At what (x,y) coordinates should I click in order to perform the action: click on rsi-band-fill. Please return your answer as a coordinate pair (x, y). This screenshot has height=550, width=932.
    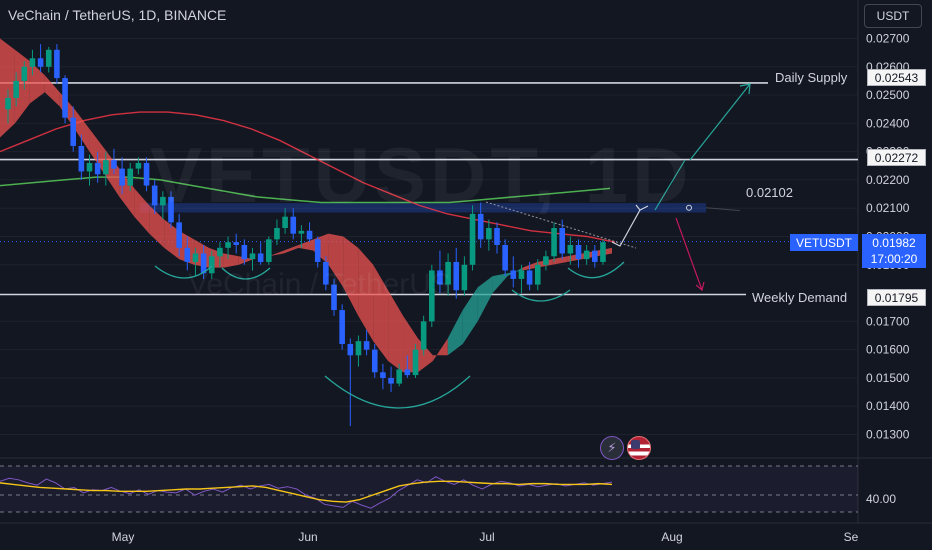
    Looking at the image, I should click on (429, 489).